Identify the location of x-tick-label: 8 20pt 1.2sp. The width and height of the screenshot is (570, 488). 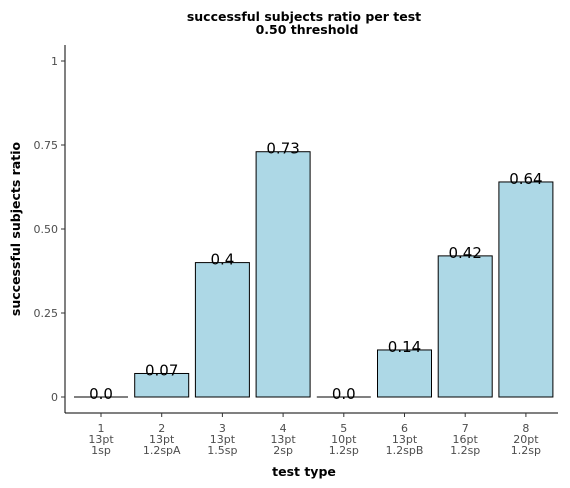
(526, 439).